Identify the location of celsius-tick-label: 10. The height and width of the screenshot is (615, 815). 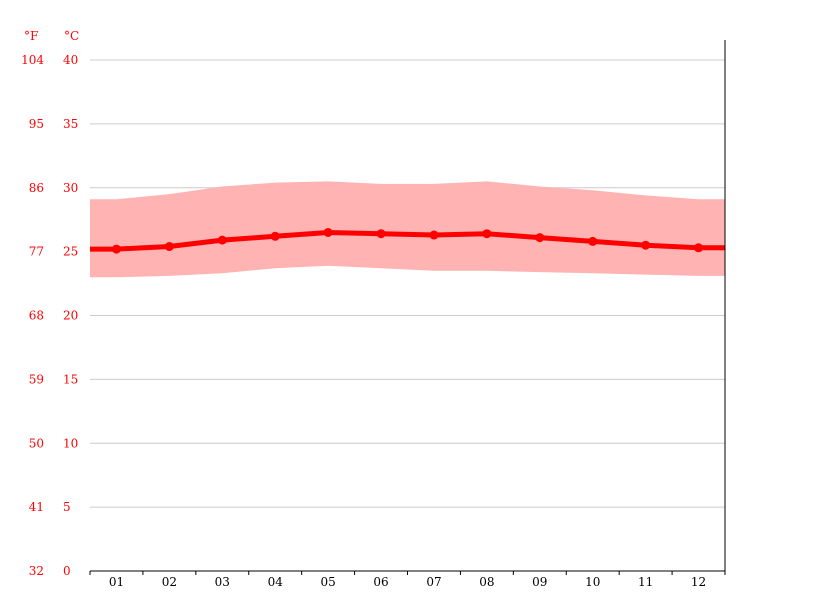
(70, 443).